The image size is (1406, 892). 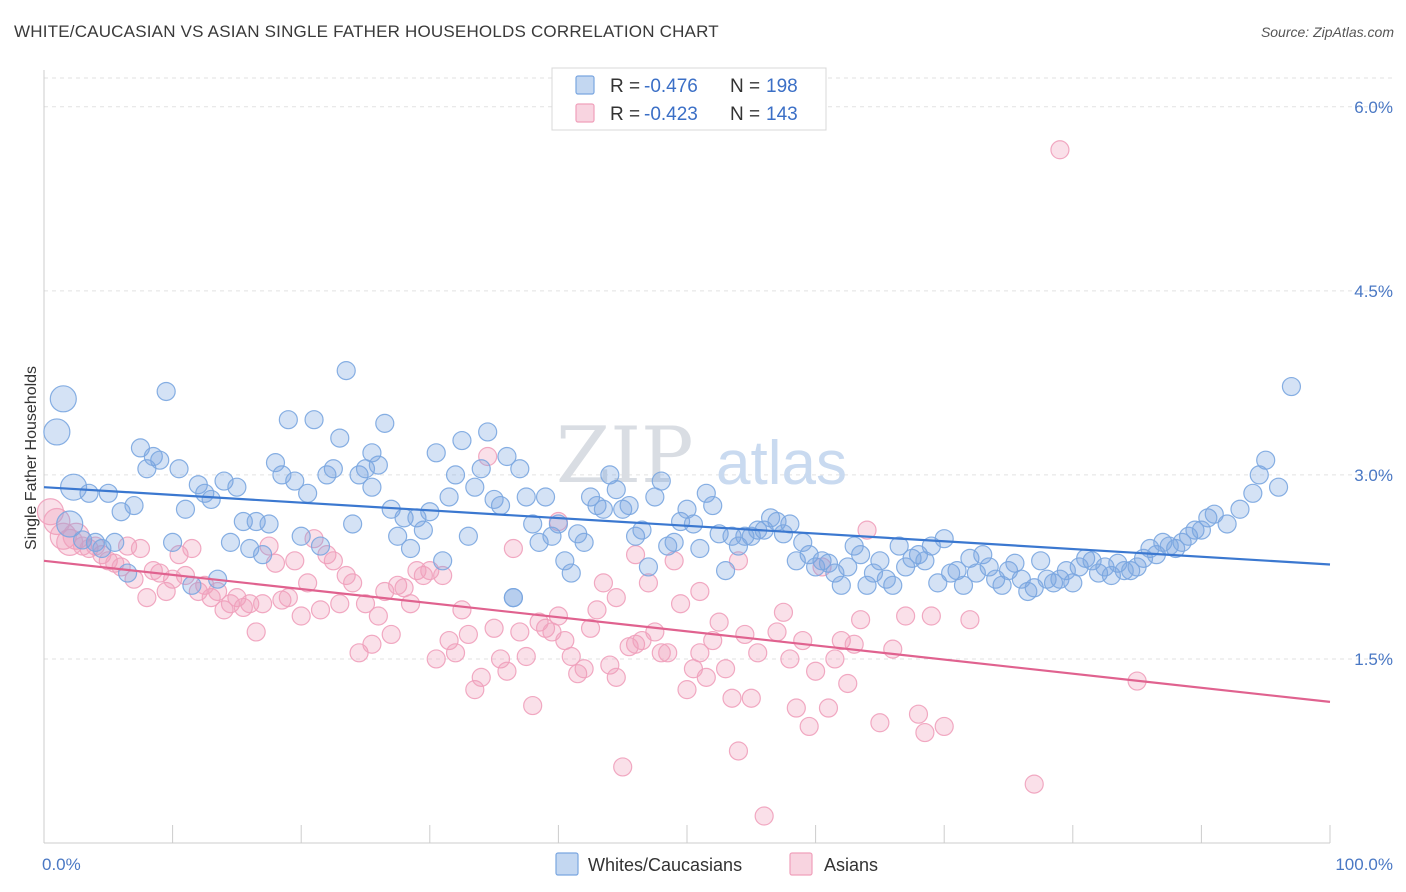 What do you see at coordinates (671, 86) in the screenshot?
I see `legend-r-value-white: -0.476` at bounding box center [671, 86].